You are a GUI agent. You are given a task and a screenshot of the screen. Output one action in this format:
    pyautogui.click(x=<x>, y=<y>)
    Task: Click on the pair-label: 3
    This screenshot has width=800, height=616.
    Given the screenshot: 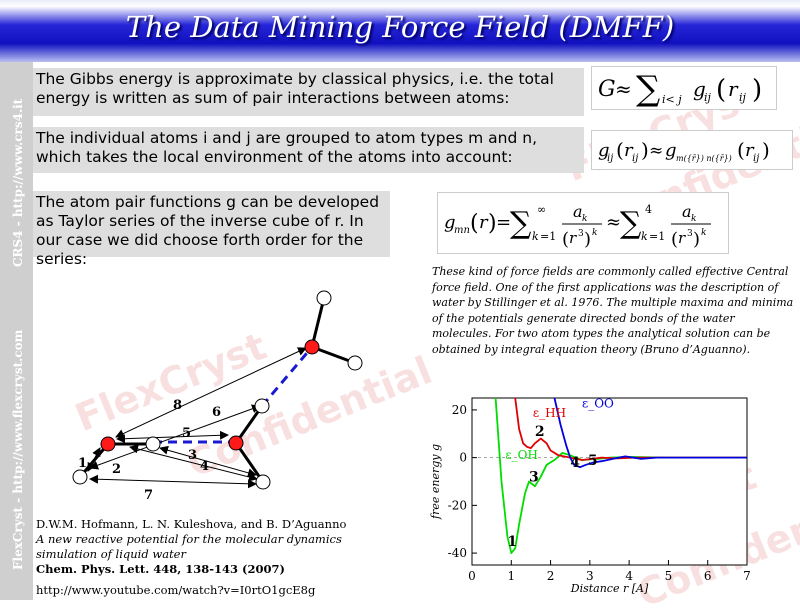 What is the action you would take?
    pyautogui.click(x=192, y=455)
    